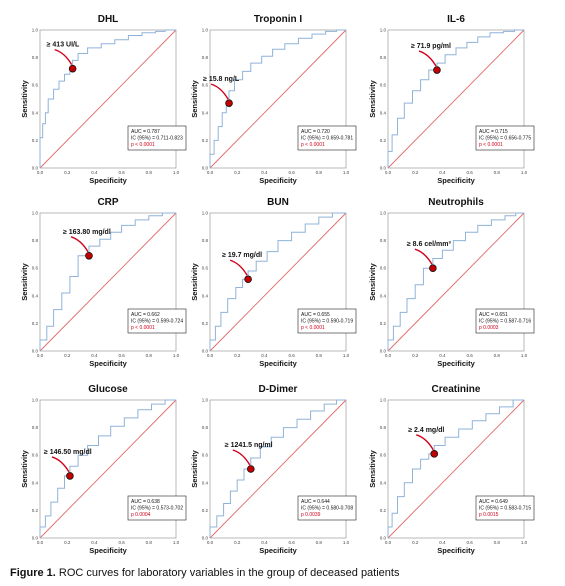 Image resolution: width=565 pixels, height=586 pixels. Describe the element at coordinates (315, 315) in the screenshot. I see `auc-text: AUC = 0.655` at that location.